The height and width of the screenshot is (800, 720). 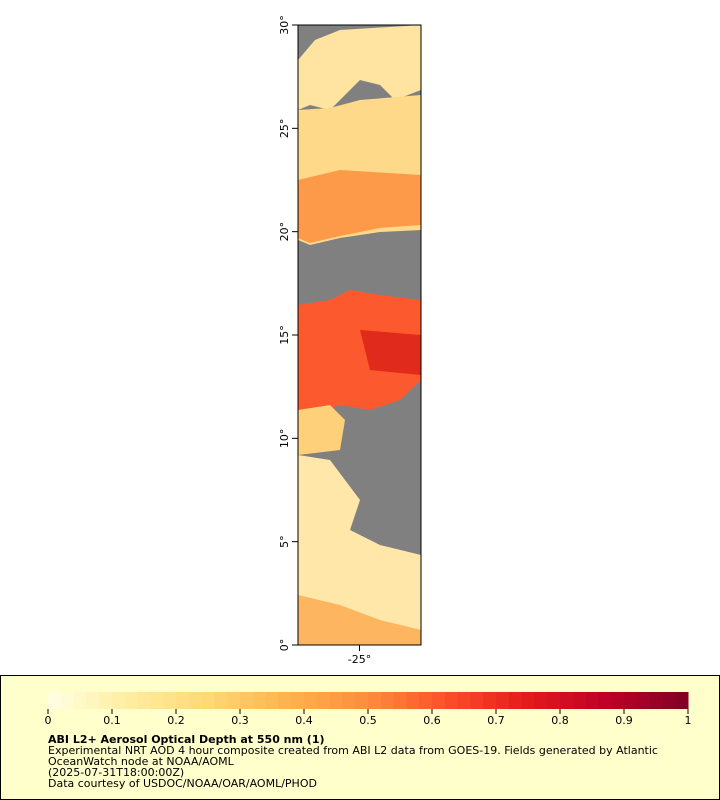 What do you see at coordinates (240, 720) in the screenshot?
I see `colorbar-tick-label: 0.3` at bounding box center [240, 720].